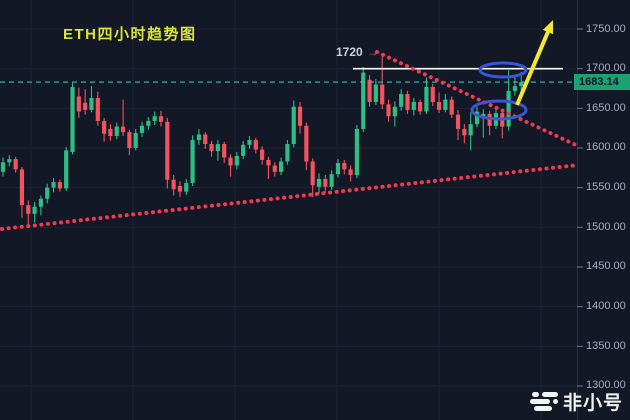  Describe the element at coordinates (606, 187) in the screenshot. I see `price-axis-label: 1550.00` at that location.